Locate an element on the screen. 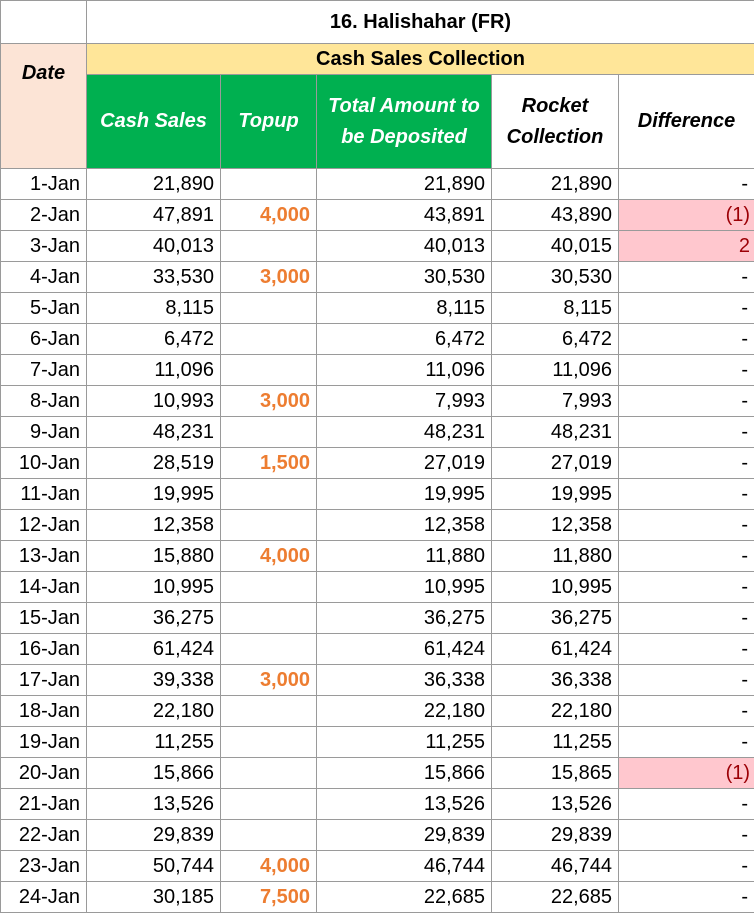 This screenshot has width=754, height=914. total-amount-cell: 36,275 is located at coordinates (404, 618).